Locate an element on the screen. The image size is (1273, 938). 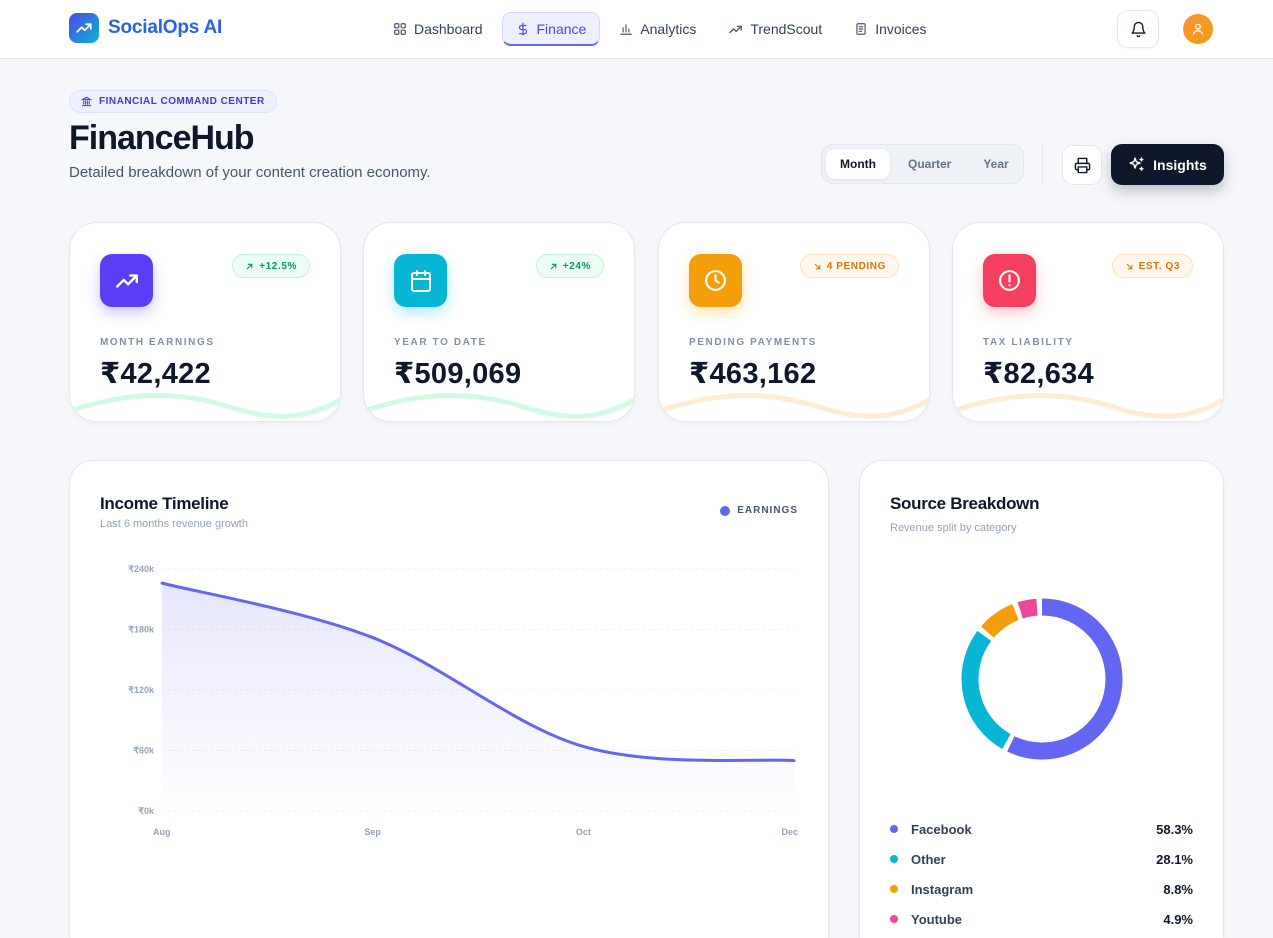
period-selector: Month Quarter Year is located at coordinates (922, 164).